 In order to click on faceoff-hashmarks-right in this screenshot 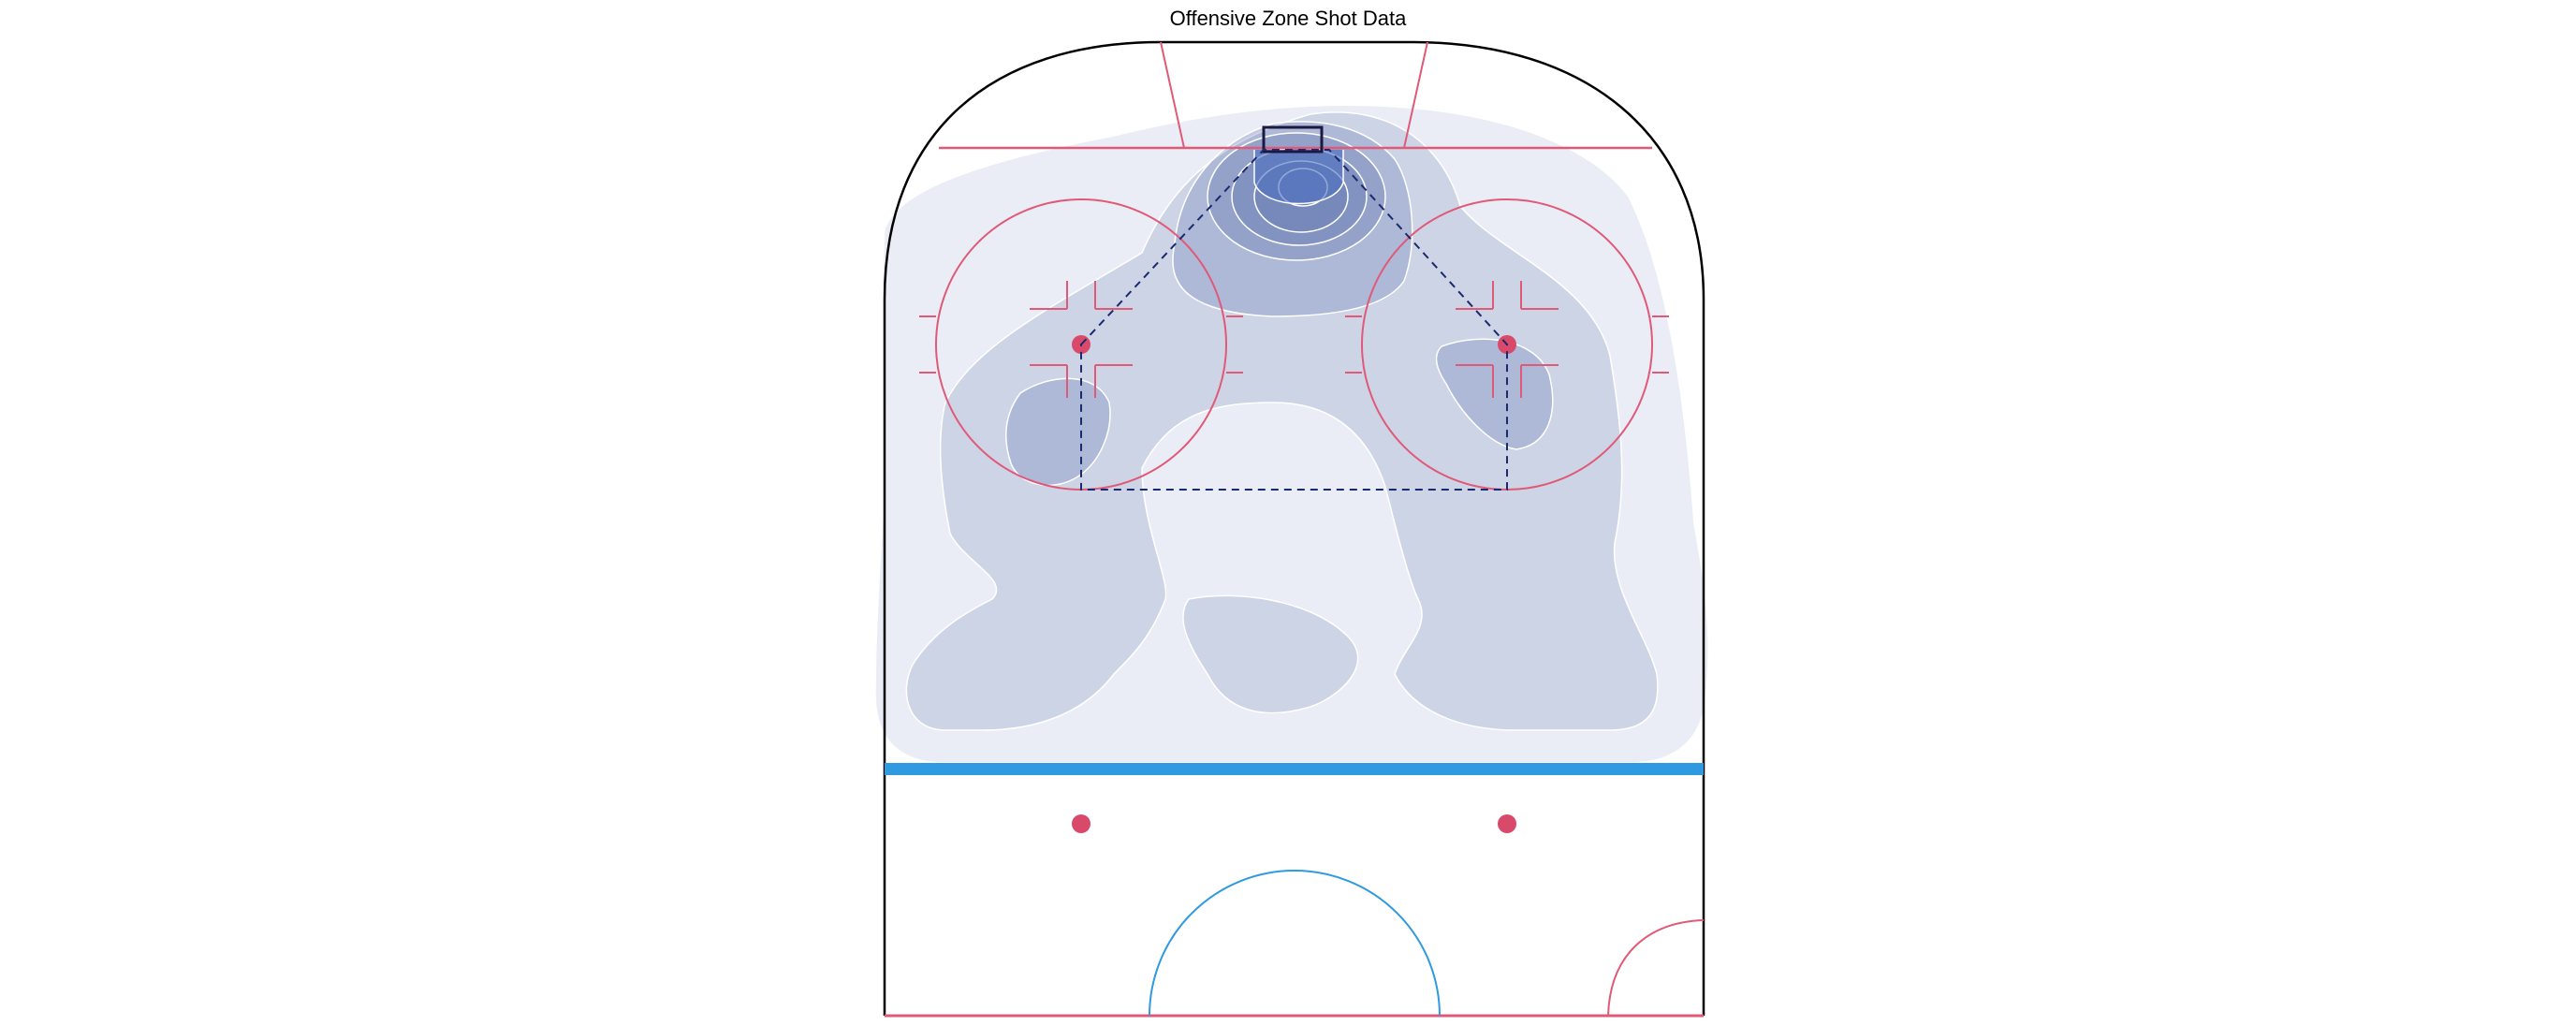, I will do `click(1507, 339)`.